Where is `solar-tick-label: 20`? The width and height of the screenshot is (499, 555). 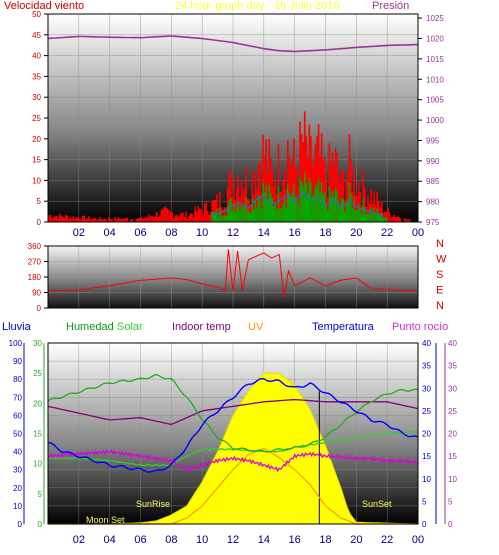
solar-tick-label: 20 is located at coordinates (37, 403).